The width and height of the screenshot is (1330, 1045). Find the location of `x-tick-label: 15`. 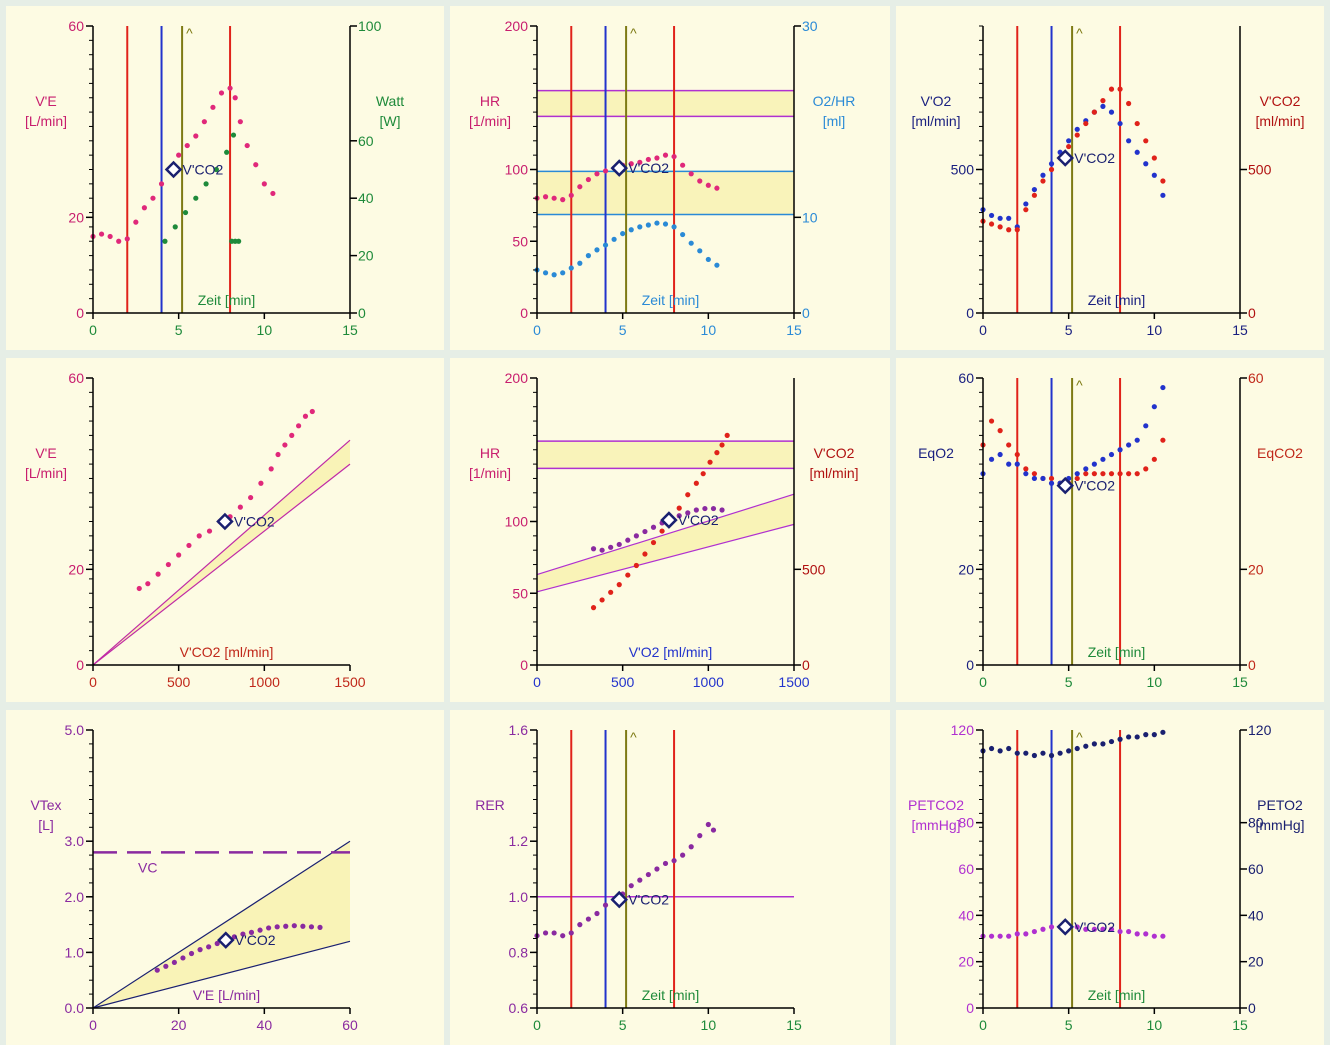

x-tick-label: 15 is located at coordinates (350, 330).